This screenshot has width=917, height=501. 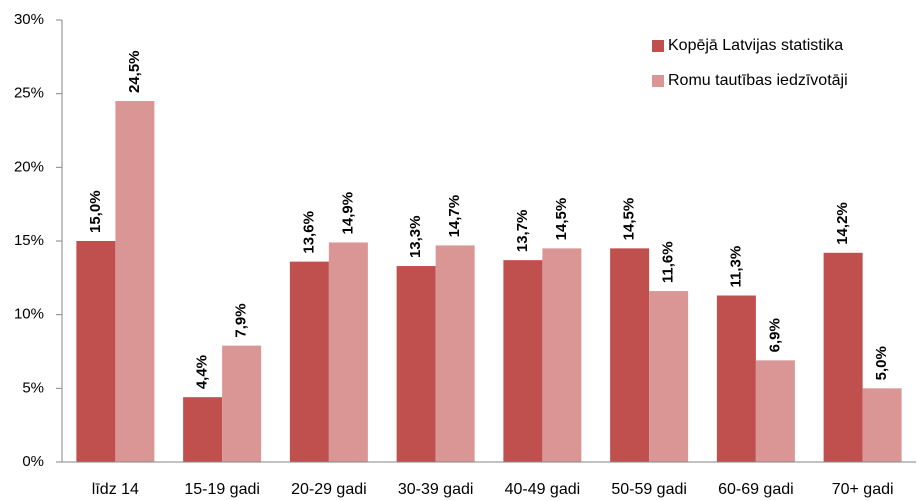 What do you see at coordinates (241, 320) in the screenshot?
I see `value-label: 7,9%` at bounding box center [241, 320].